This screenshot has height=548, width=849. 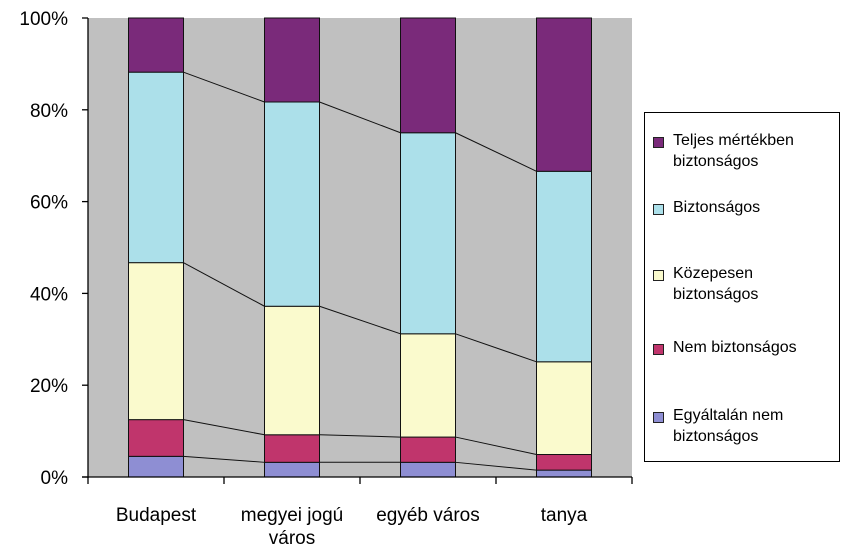 I want to click on y-tick-label: 20%, so click(x=49, y=386).